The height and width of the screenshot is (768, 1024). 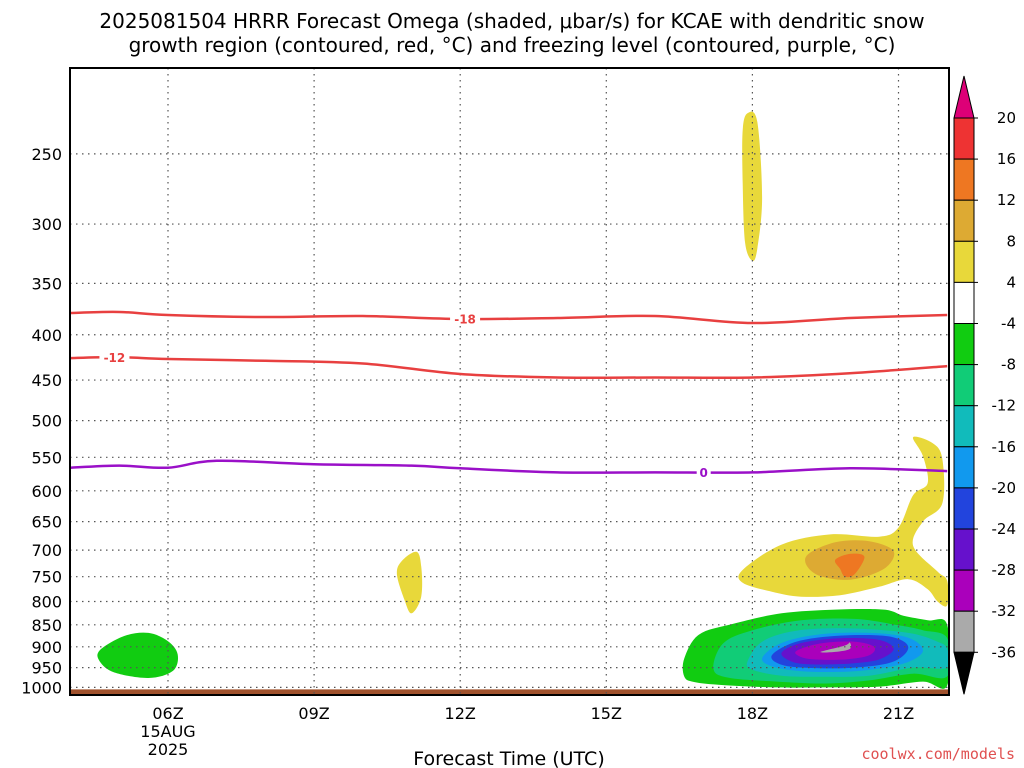 What do you see at coordinates (1006, 200) in the screenshot?
I see `colorbar-tick-label: 12` at bounding box center [1006, 200].